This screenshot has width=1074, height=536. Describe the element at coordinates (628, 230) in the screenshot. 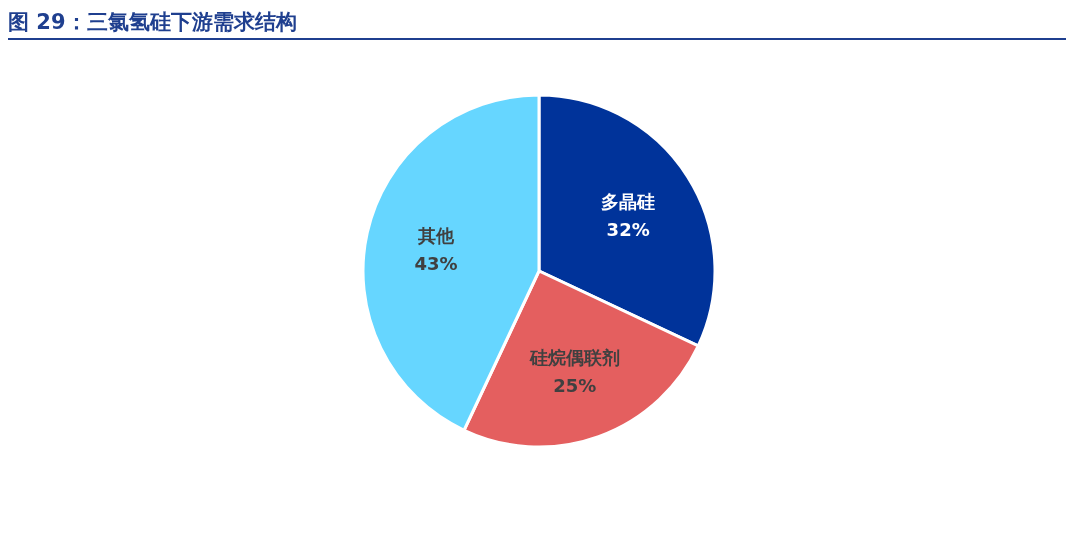

I see `data-label: 32%` at that location.